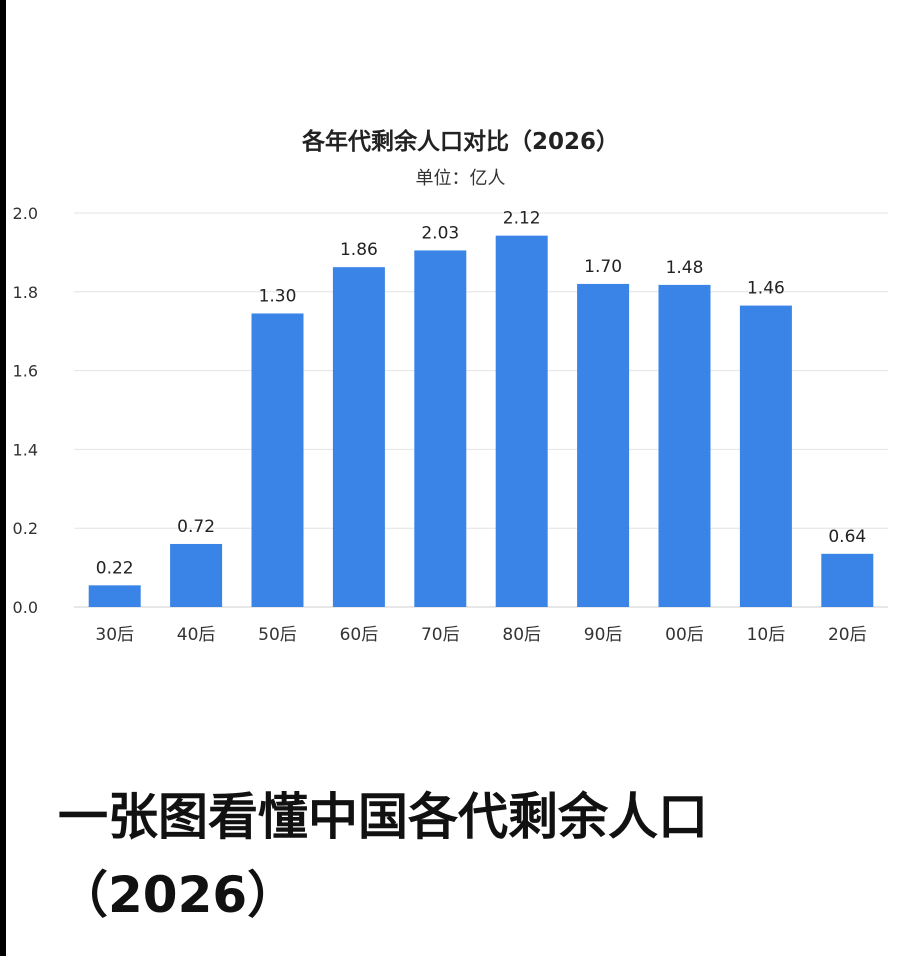 This screenshot has height=956, width=915. What do you see at coordinates (440, 233) in the screenshot?
I see `data-label: 2.03` at bounding box center [440, 233].